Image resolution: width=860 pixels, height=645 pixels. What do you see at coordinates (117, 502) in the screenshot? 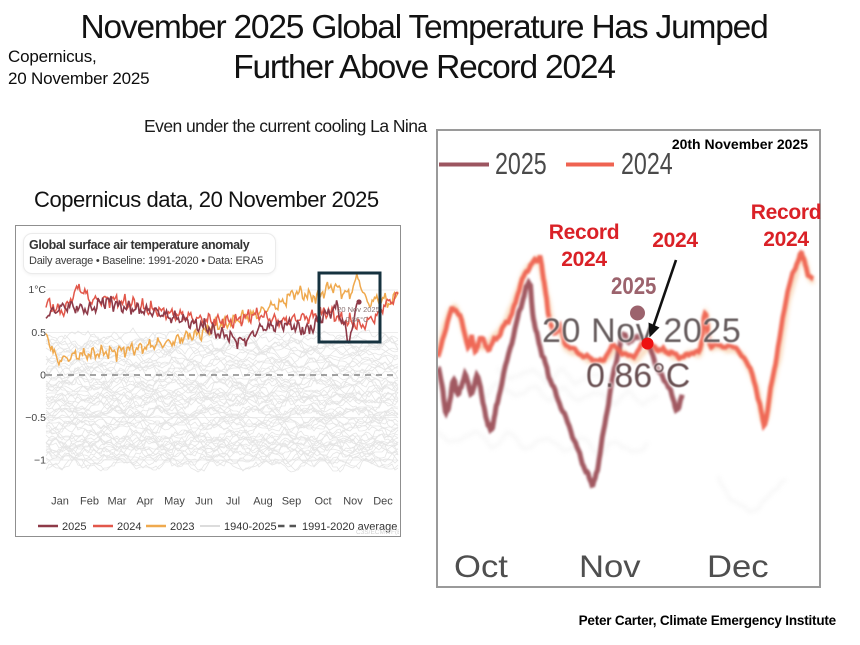
I see `svg-text: Mar` at bounding box center [117, 502].